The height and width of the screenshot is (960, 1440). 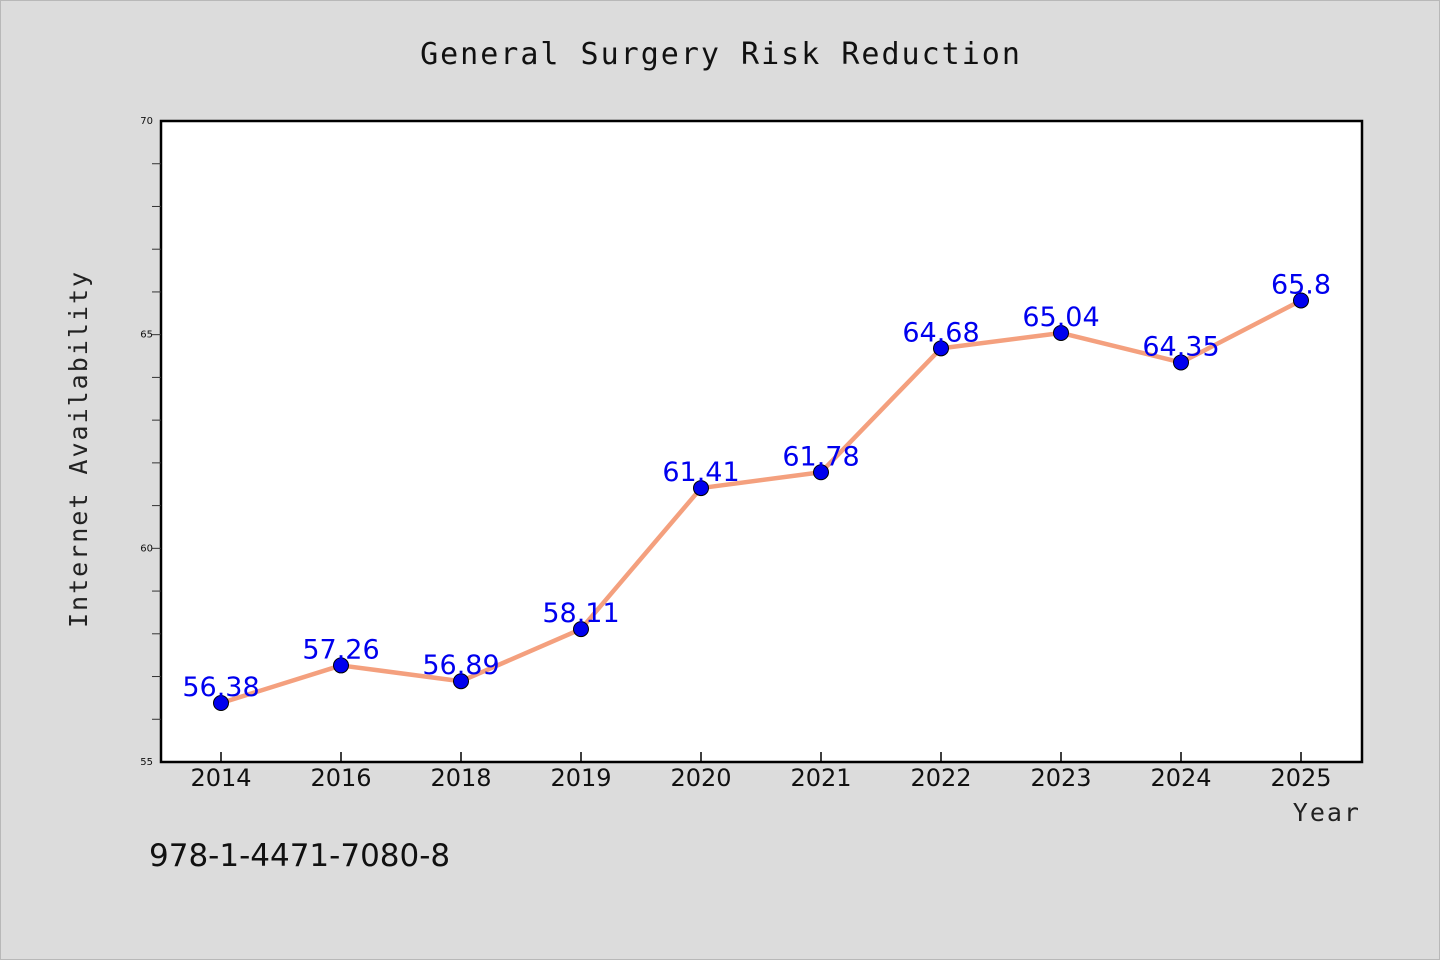 What do you see at coordinates (146, 548) in the screenshot?
I see `y-tick-label: 60` at bounding box center [146, 548].